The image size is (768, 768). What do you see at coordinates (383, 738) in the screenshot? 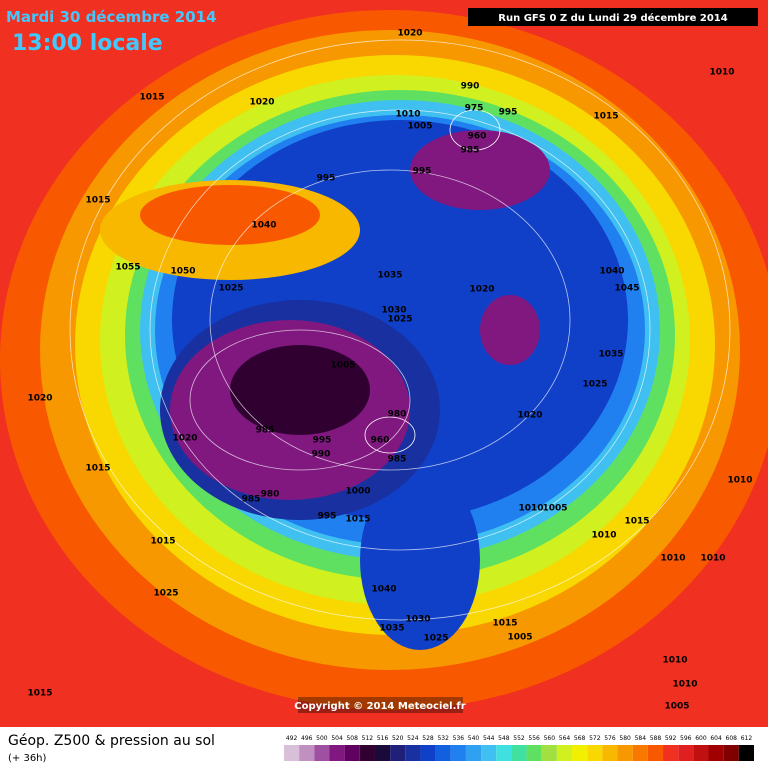
I see `scale-label: 516` at bounding box center [383, 738].